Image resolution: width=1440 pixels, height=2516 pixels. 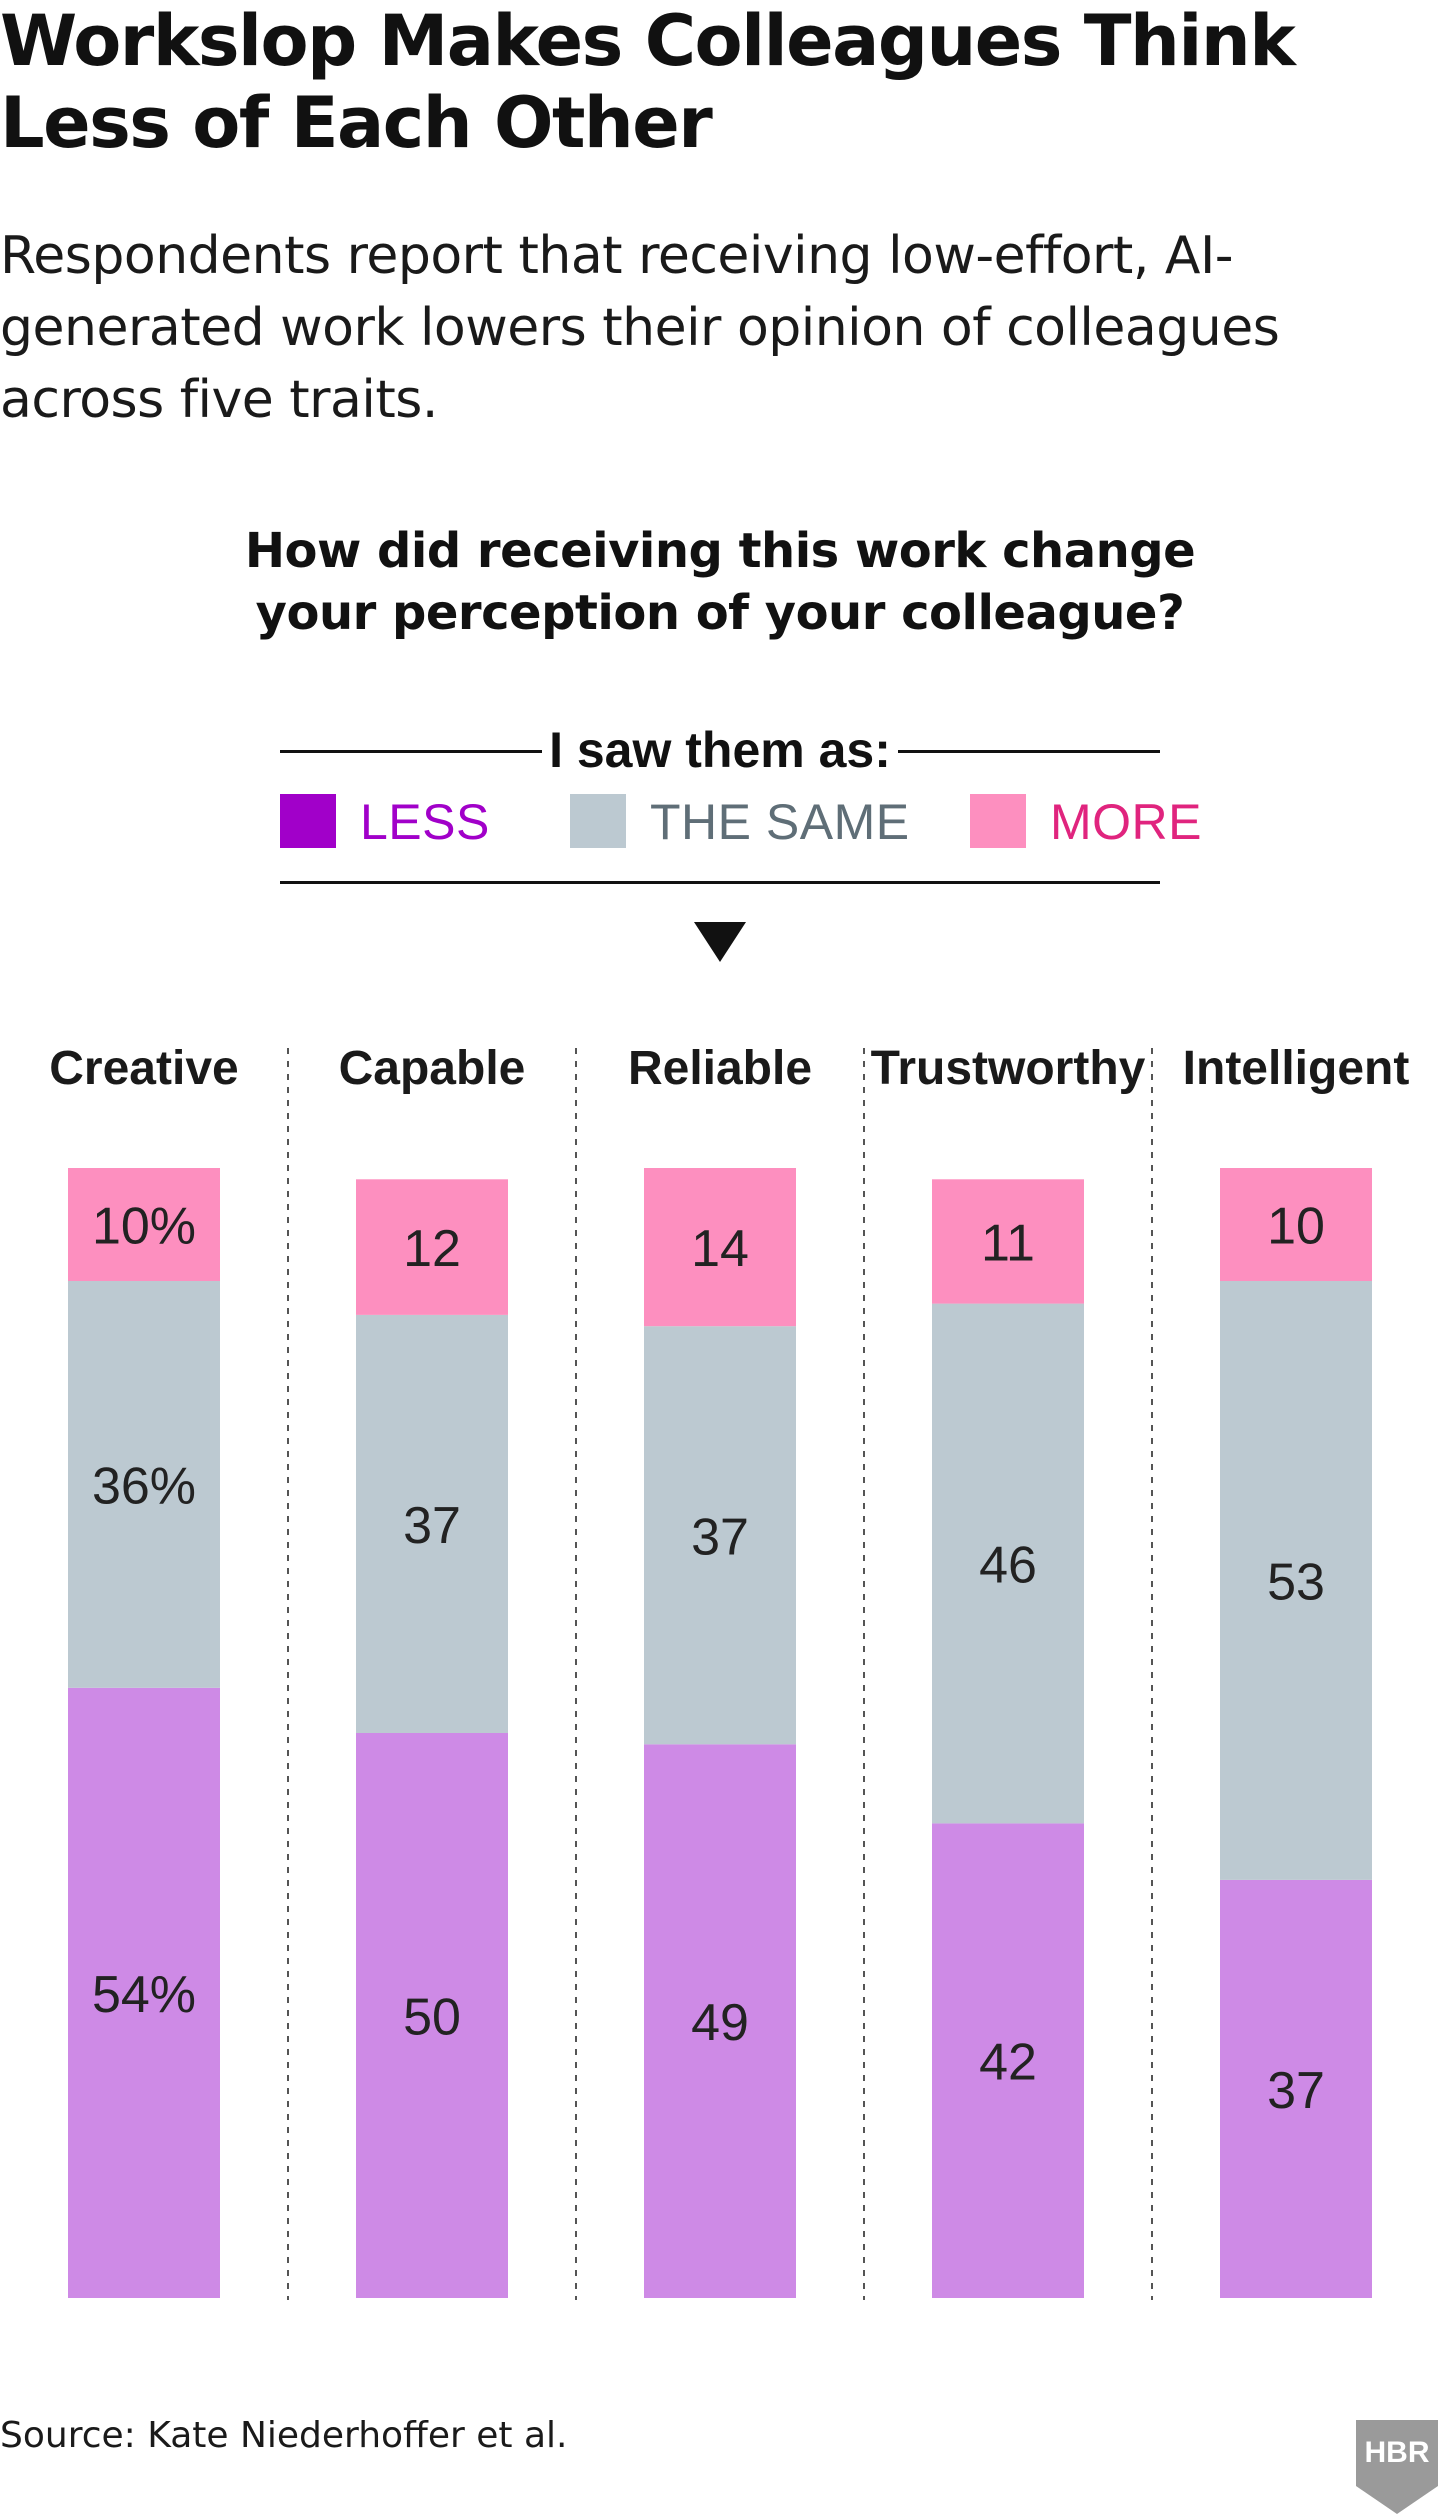 I want to click on bar-creative-more, so click(x=144, y=1224).